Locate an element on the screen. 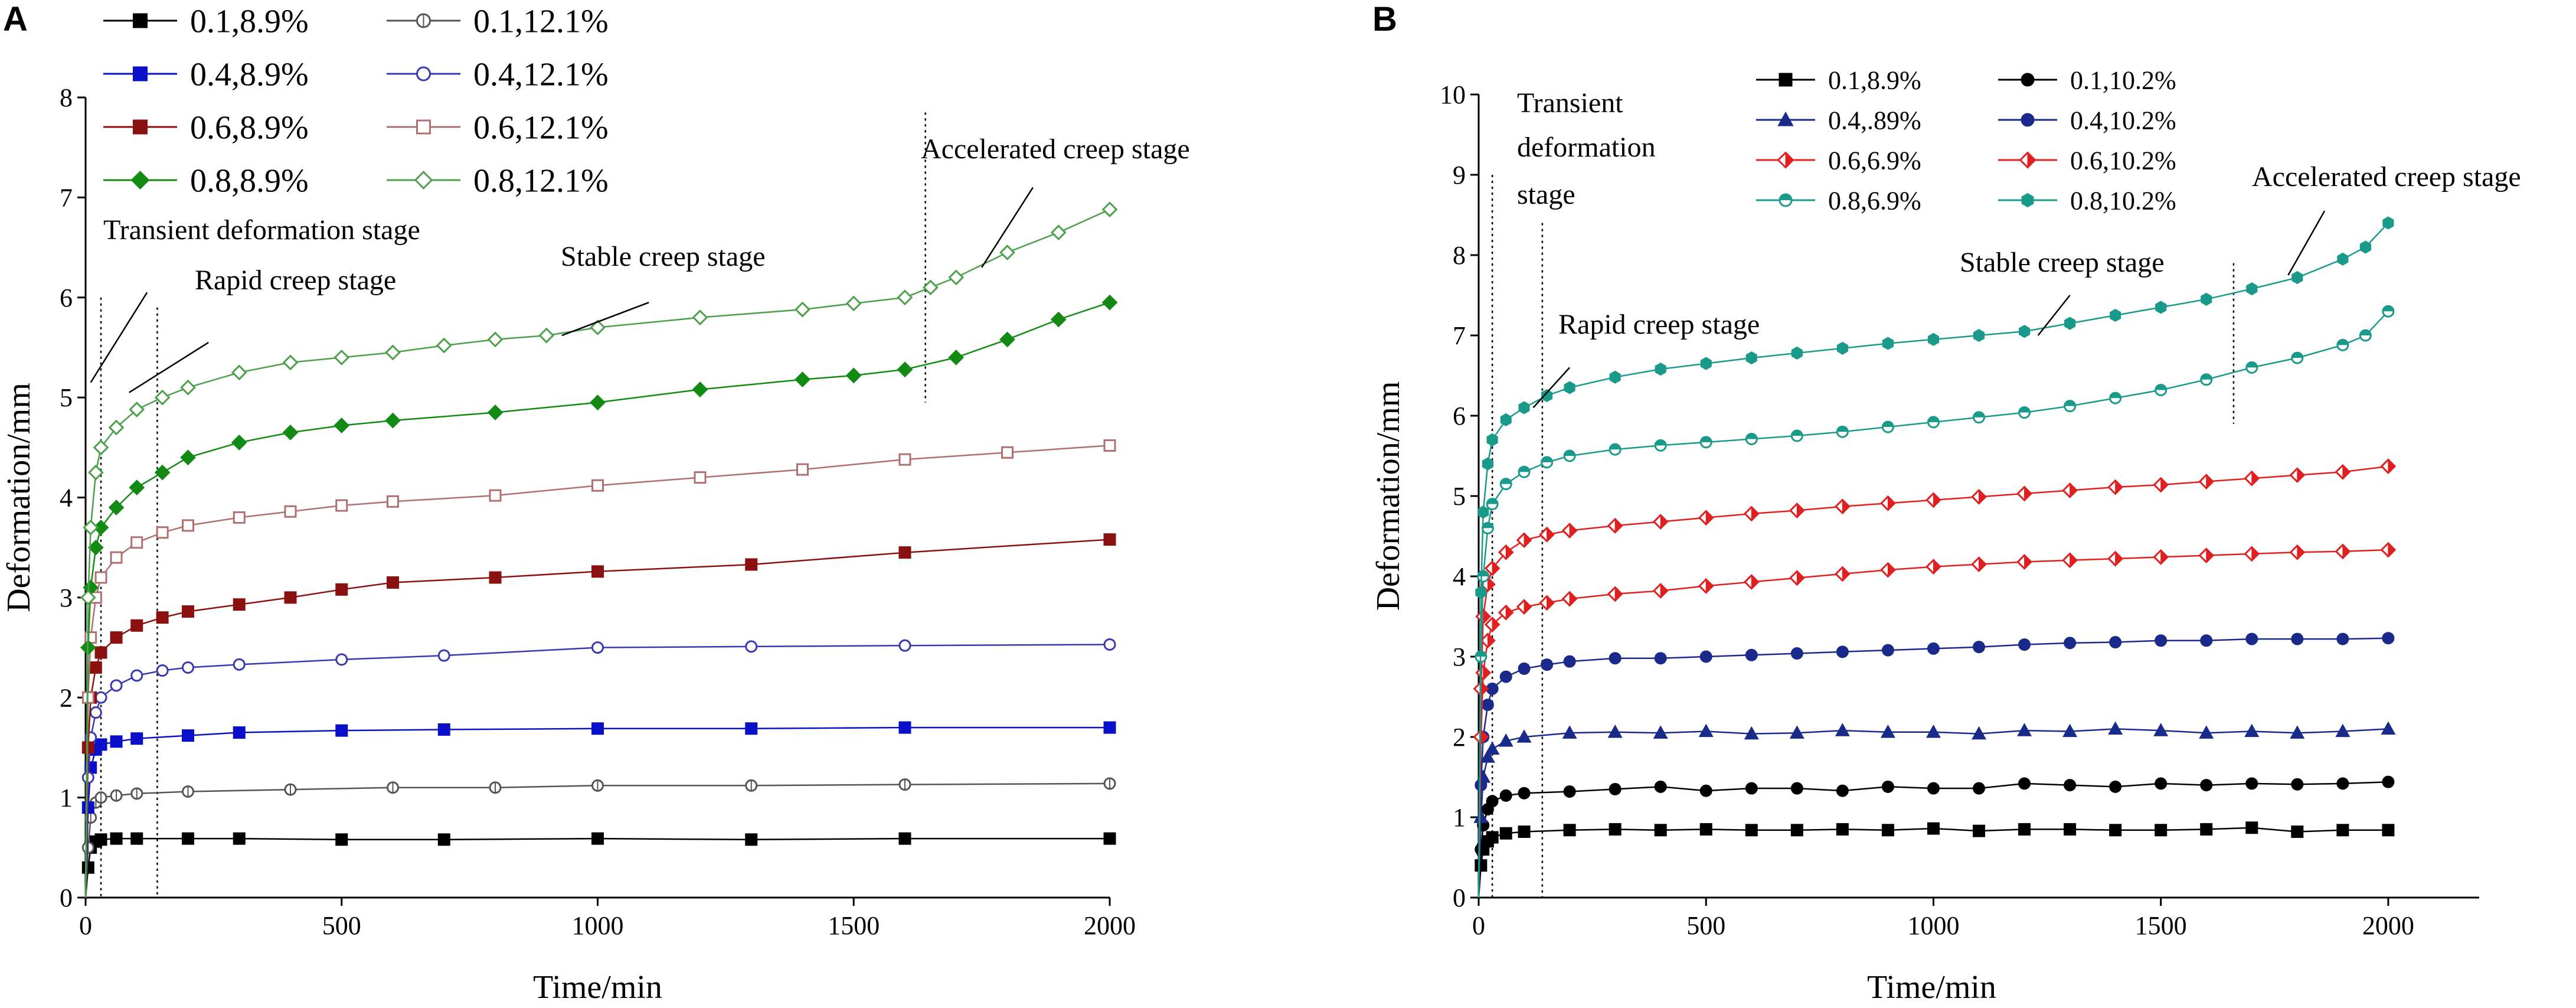 The image size is (2576, 1008). x-tick-label: 1500 is located at coordinates (854, 925).